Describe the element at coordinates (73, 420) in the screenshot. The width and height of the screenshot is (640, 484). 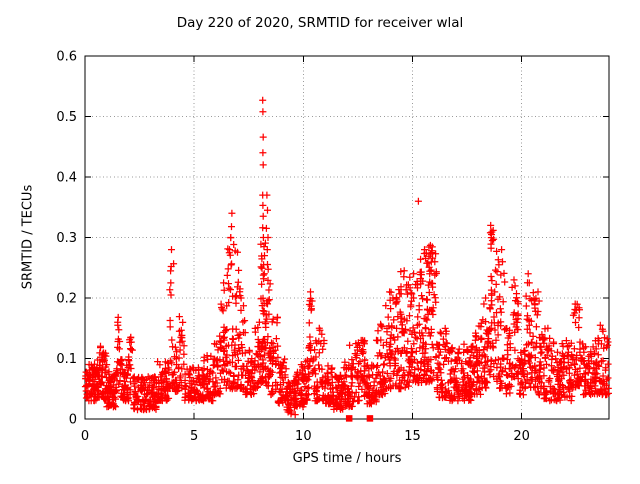
I see `y-tick-label: 0` at that location.